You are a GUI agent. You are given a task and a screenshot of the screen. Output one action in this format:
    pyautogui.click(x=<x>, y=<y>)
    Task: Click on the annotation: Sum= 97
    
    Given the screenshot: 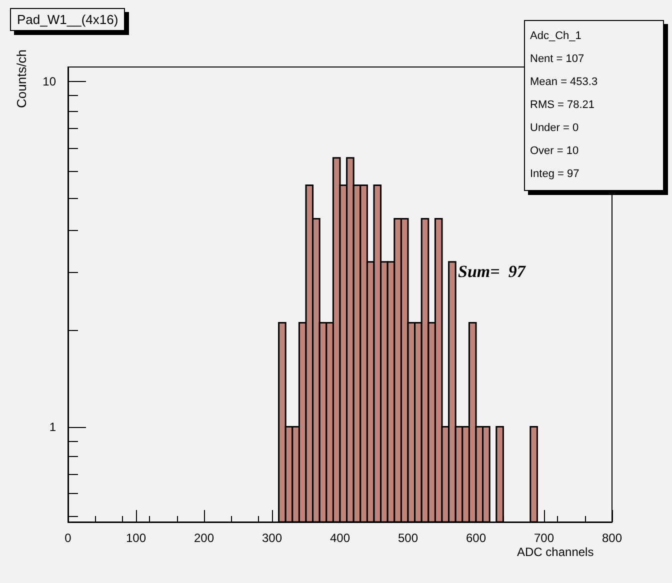 What is the action you would take?
    pyautogui.click(x=492, y=272)
    